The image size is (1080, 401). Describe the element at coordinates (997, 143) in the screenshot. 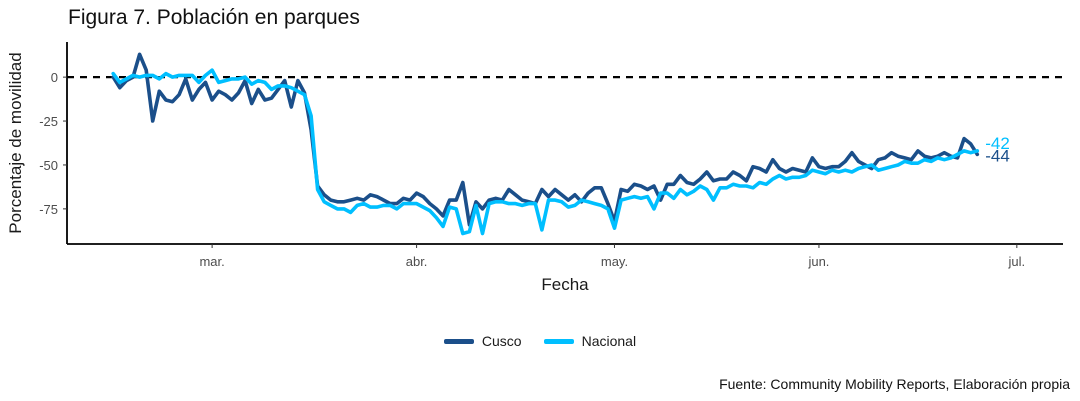

I see `end-label-nacional: -42` at that location.